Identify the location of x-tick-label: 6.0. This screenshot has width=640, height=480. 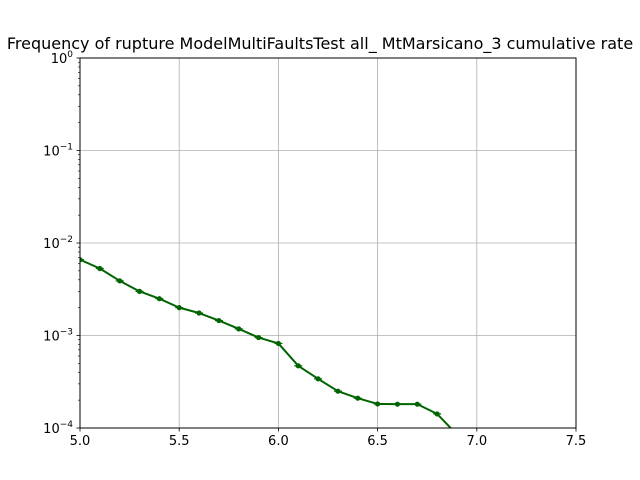
(278, 441).